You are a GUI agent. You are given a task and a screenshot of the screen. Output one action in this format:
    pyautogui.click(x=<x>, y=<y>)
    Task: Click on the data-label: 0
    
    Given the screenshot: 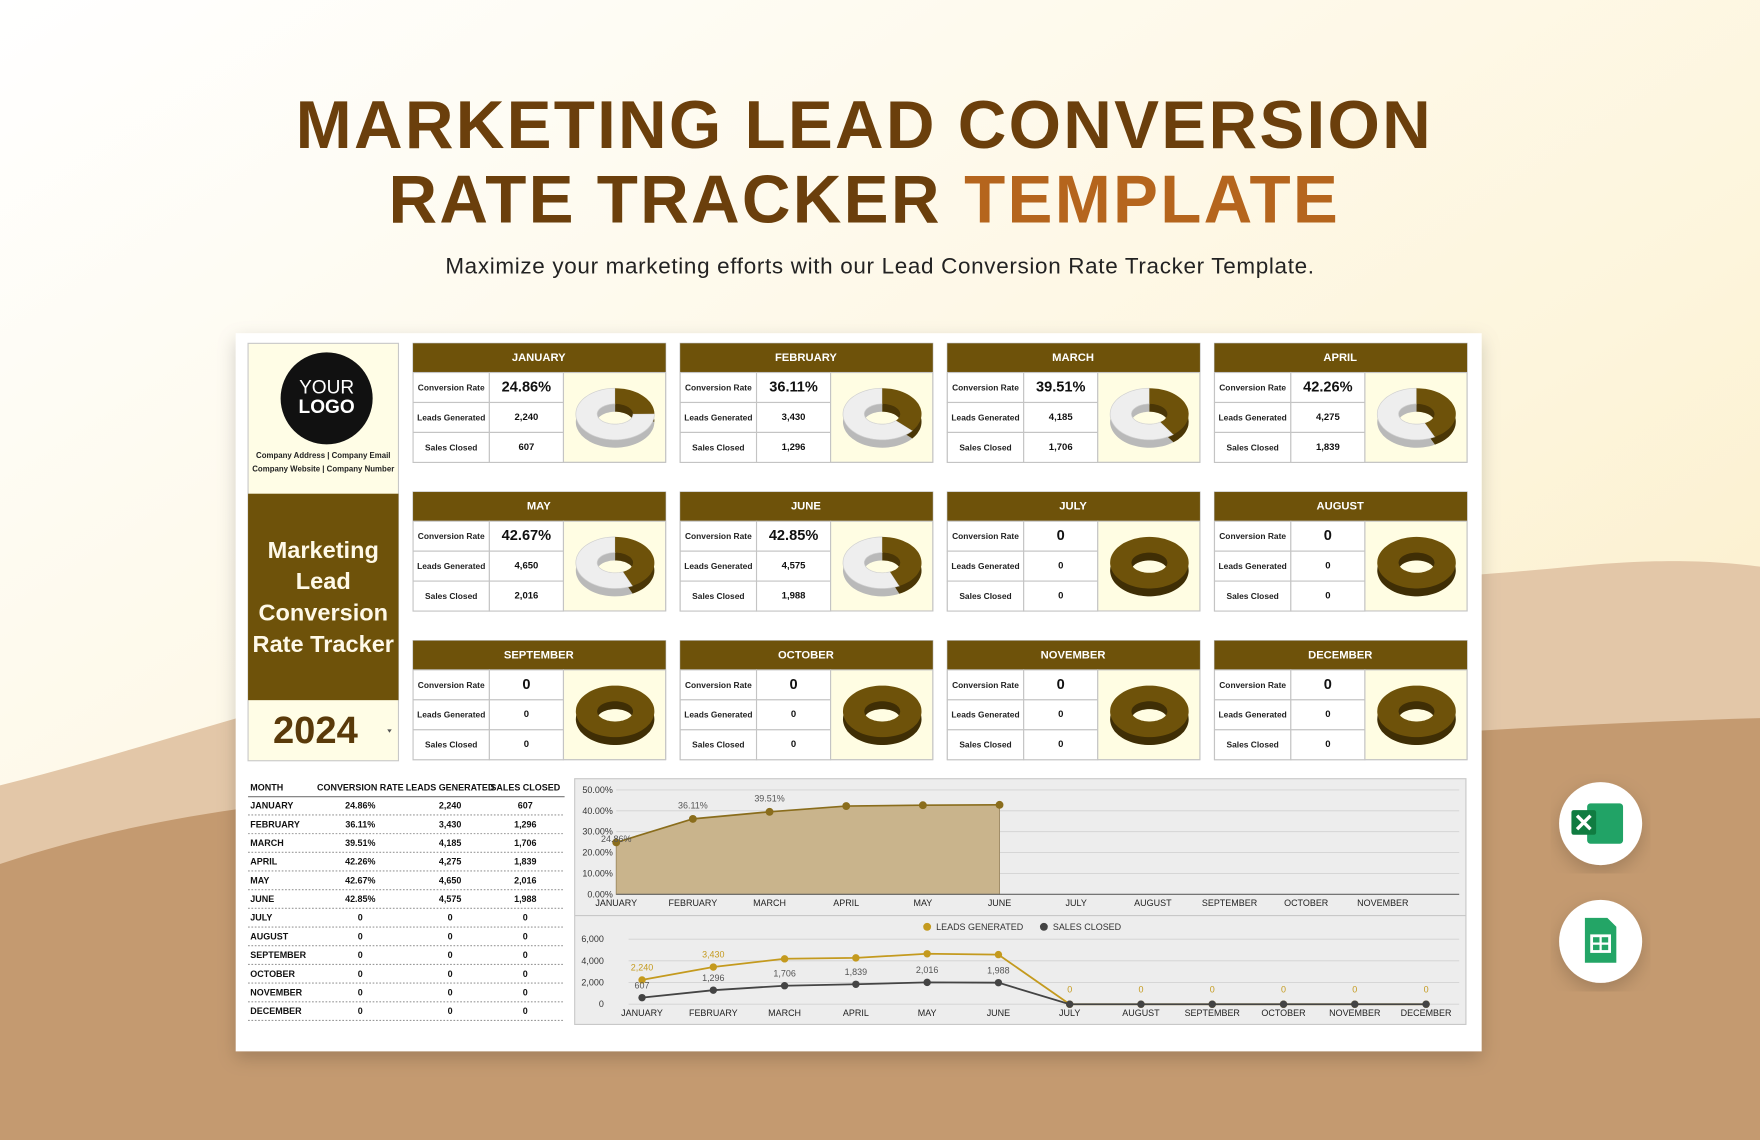 What is the action you would take?
    pyautogui.click(x=1283, y=990)
    